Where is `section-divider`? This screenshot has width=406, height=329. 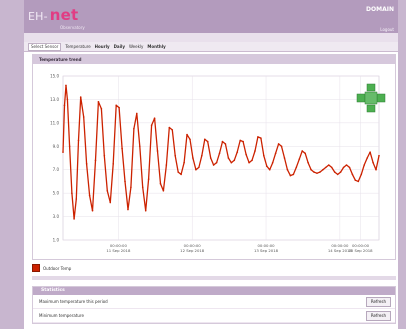
section-divider is located at coordinates (214, 278).